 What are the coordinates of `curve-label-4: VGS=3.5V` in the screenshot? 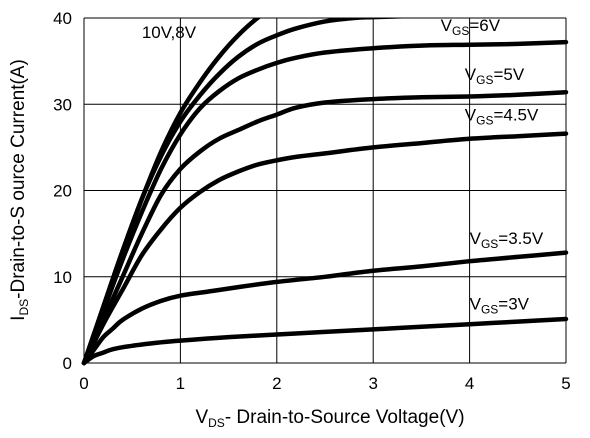 It's located at (507, 240).